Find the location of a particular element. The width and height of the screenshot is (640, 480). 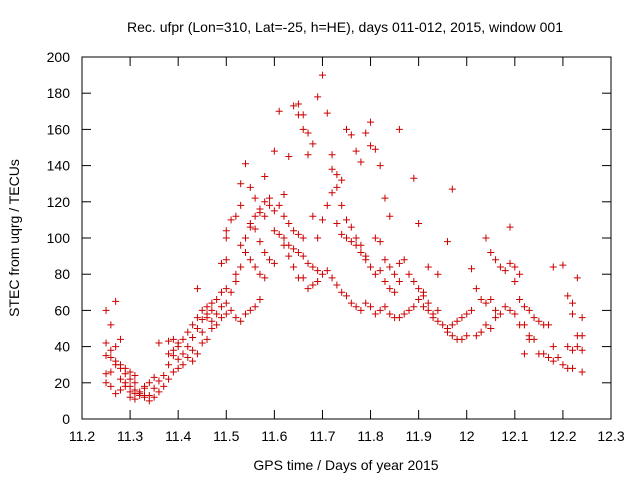

x-tick-label: 11.5 is located at coordinates (226, 436).